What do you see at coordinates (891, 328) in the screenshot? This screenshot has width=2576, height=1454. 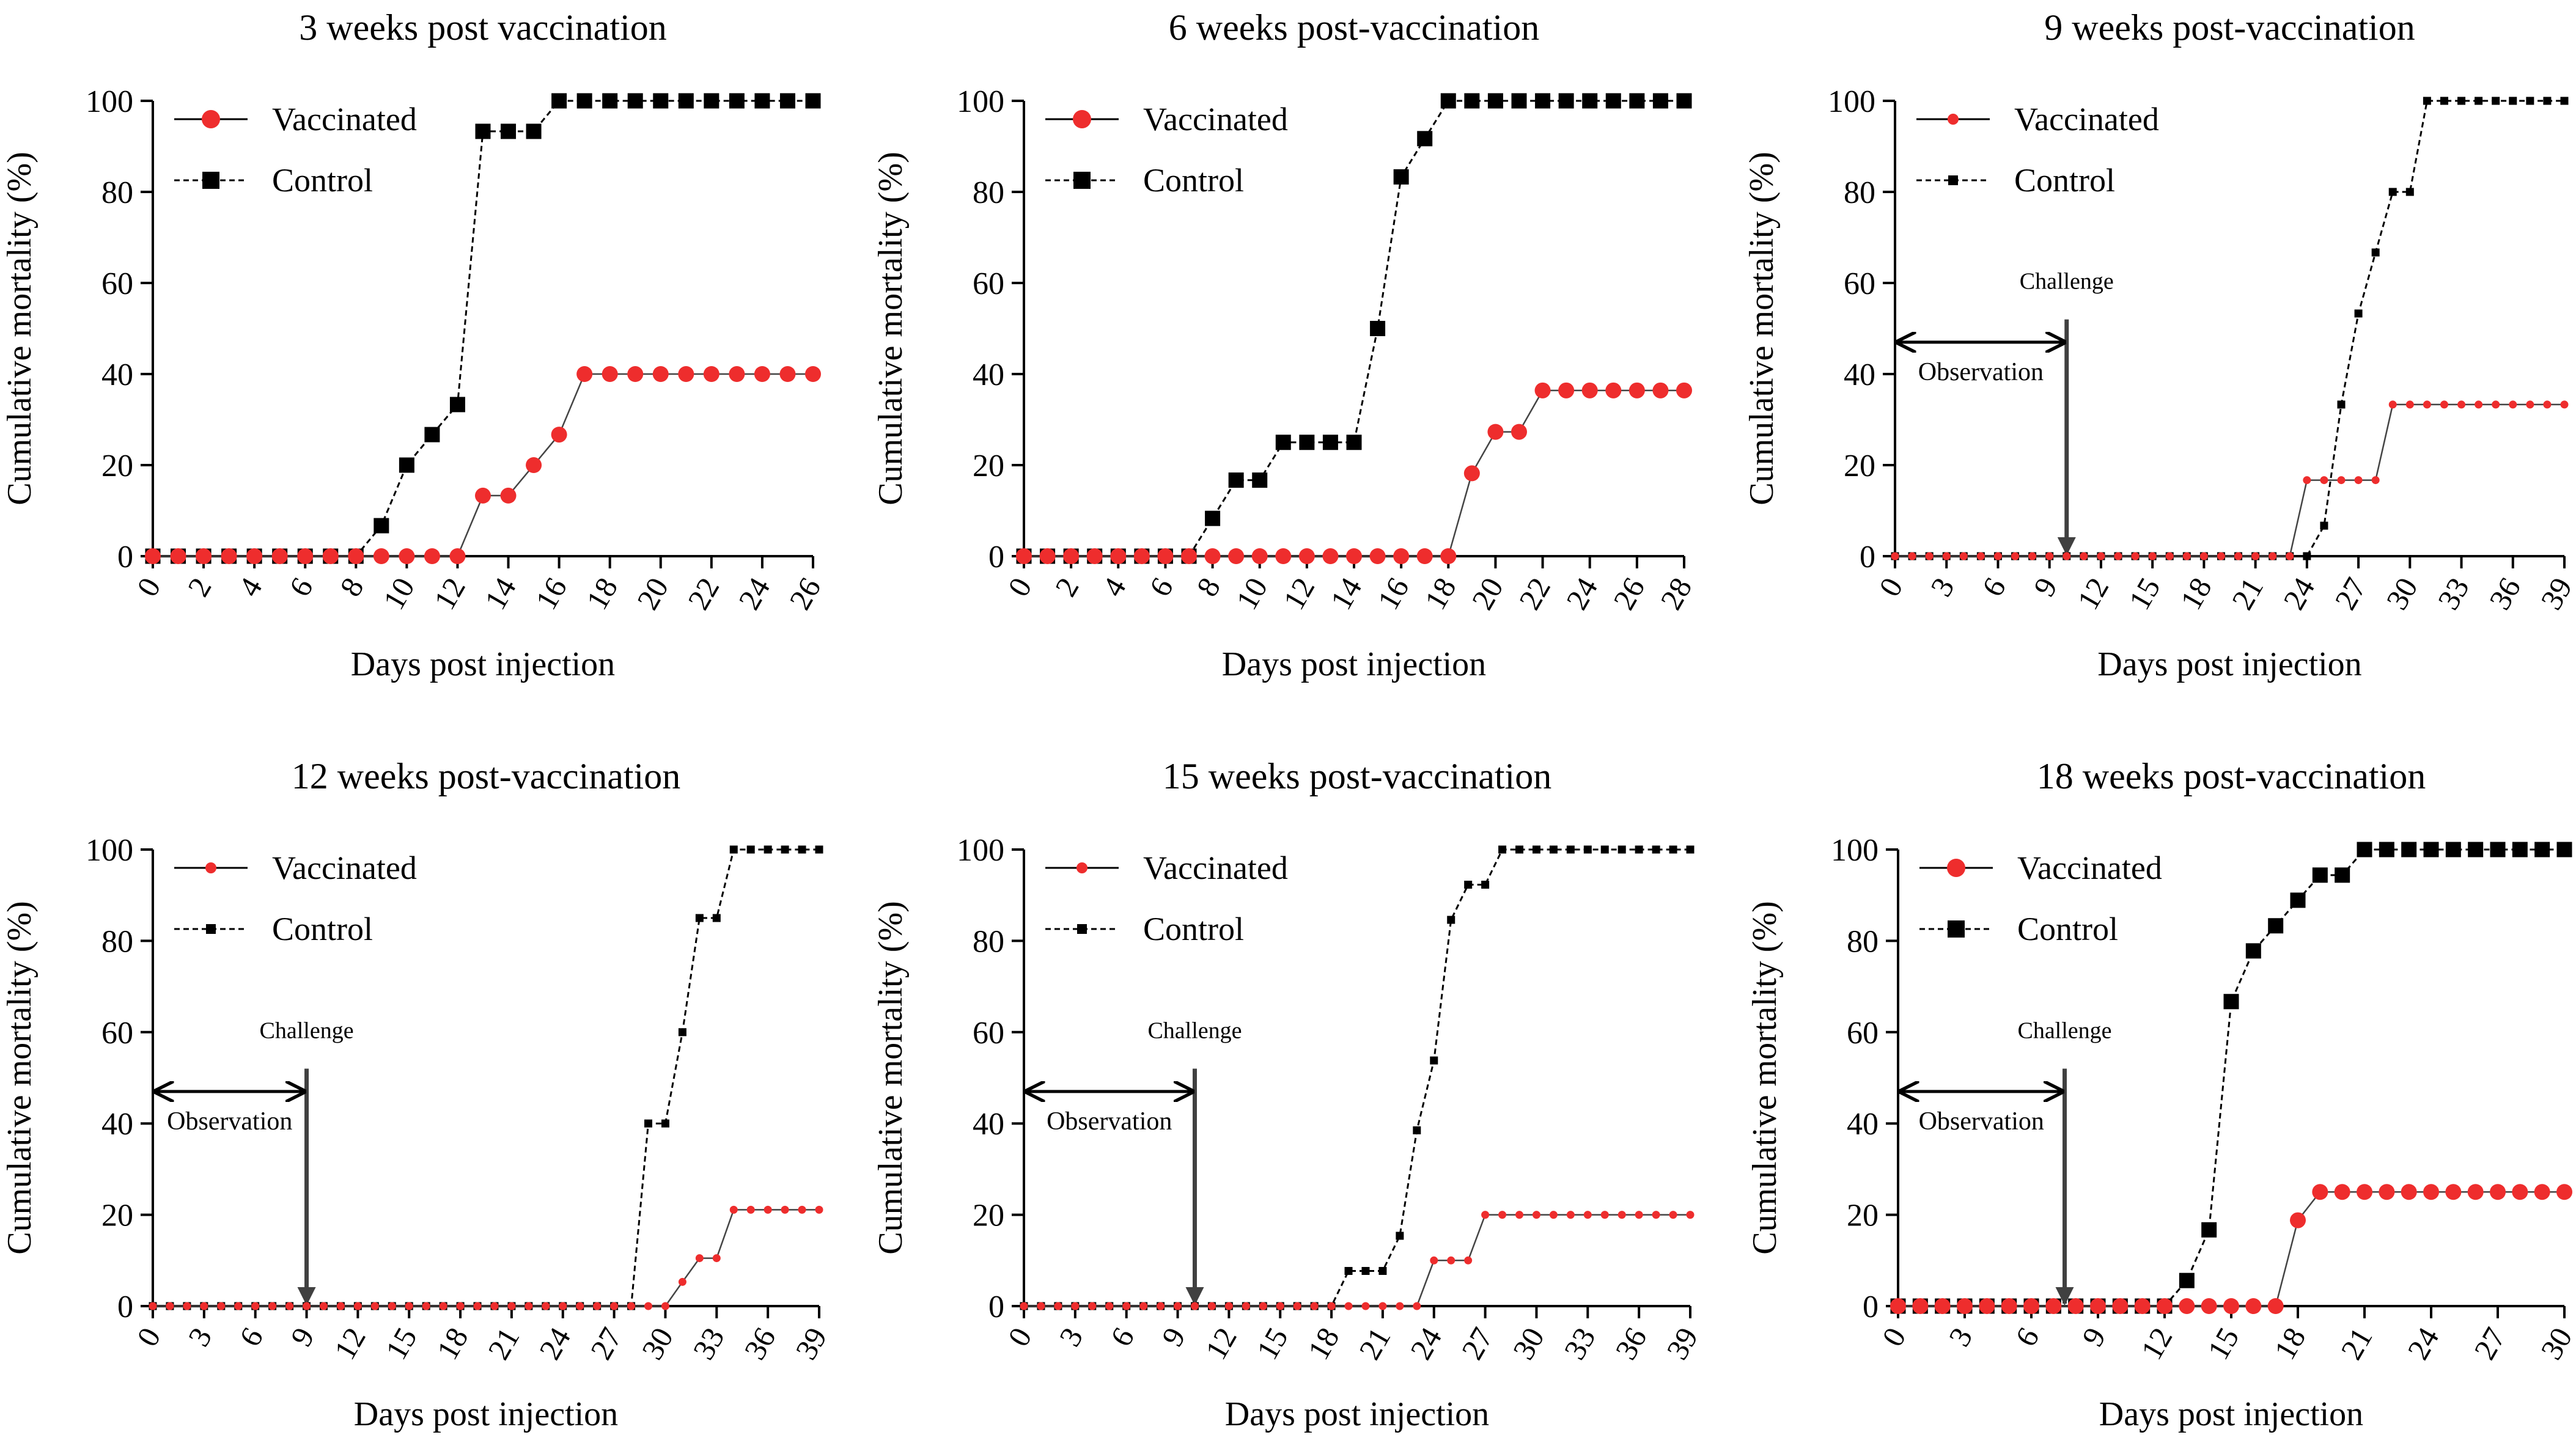 I see `y-axis-label: Cumulative mortality (%)` at bounding box center [891, 328].